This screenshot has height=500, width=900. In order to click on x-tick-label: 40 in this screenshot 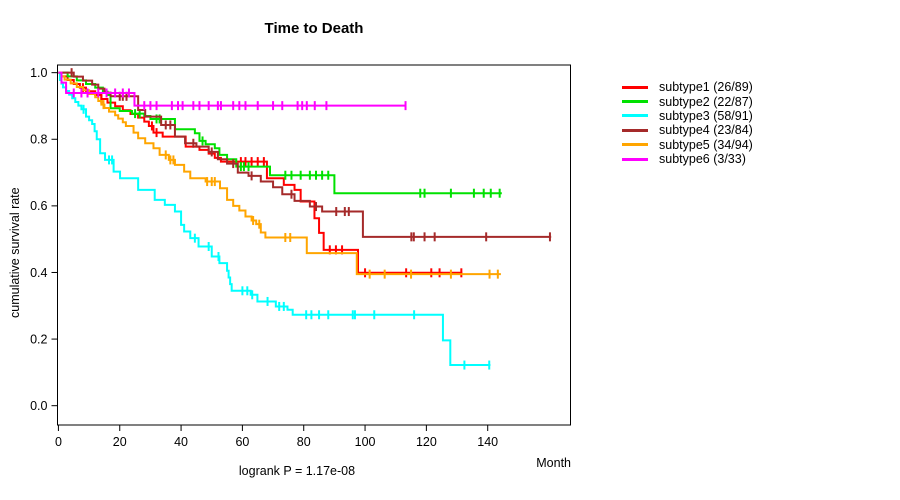, I will do `click(181, 442)`.